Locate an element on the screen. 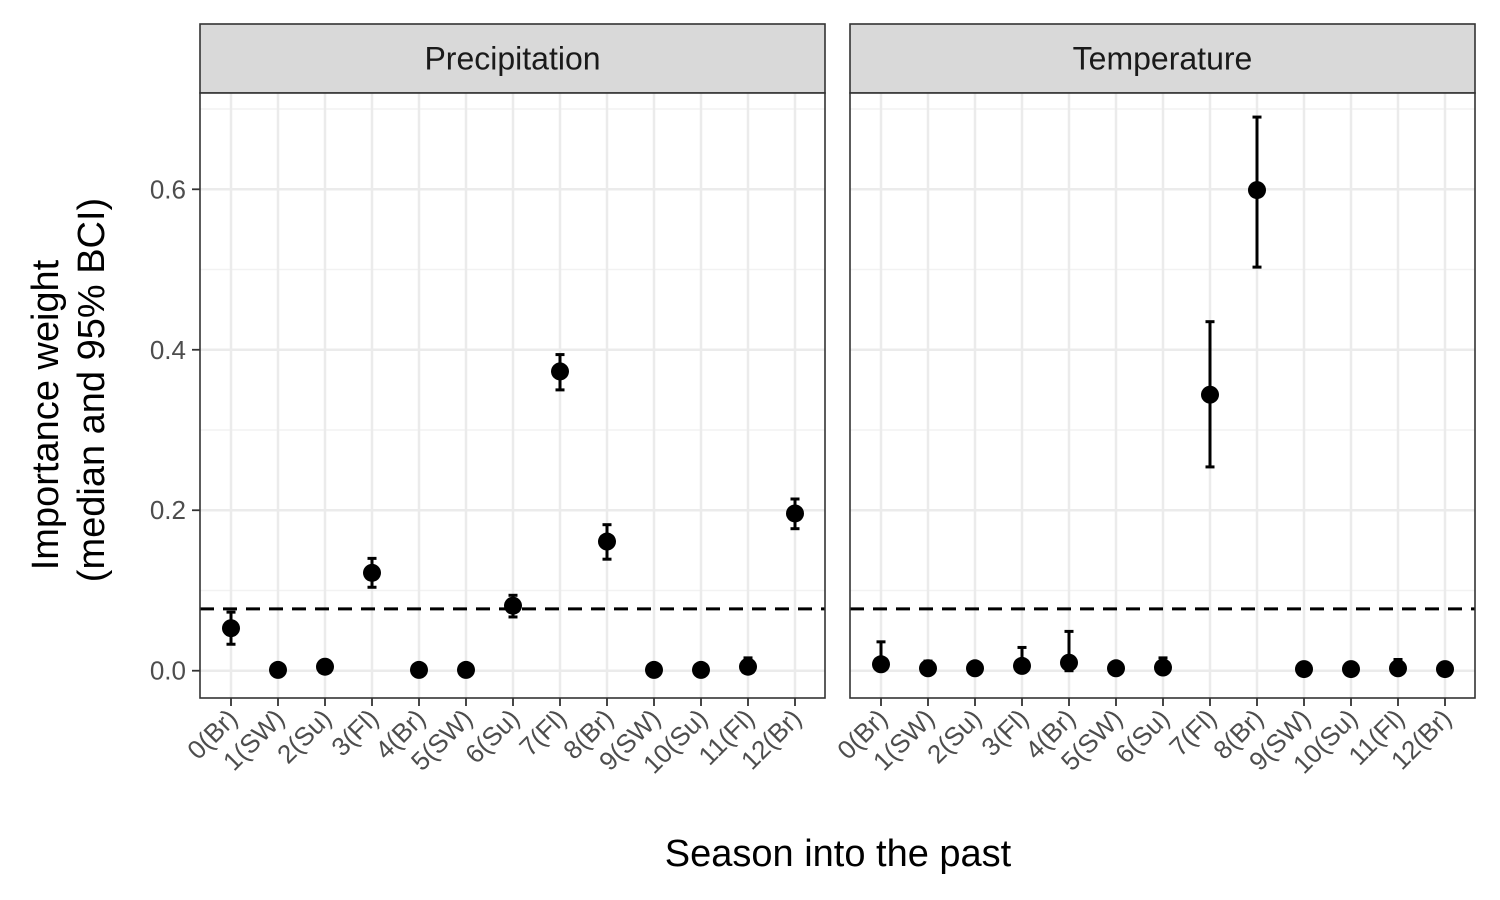  strip-label: Temperature is located at coordinates (1163, 59).